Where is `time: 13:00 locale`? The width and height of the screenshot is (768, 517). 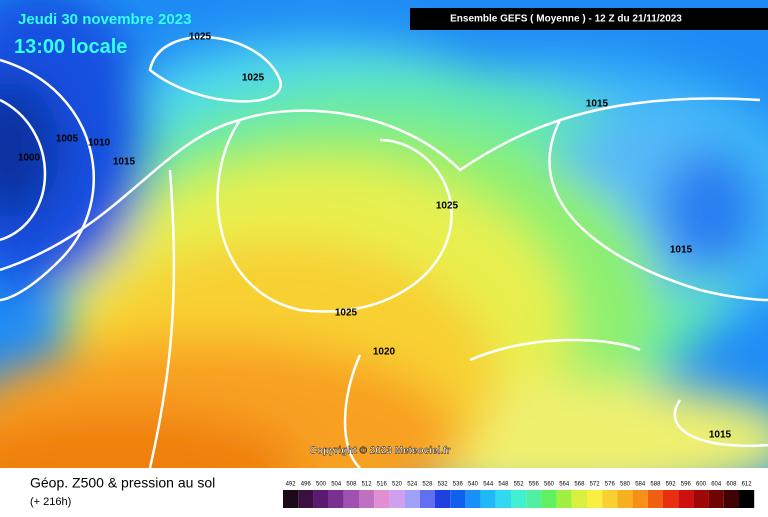
time: 13:00 locale is located at coordinates (70, 47).